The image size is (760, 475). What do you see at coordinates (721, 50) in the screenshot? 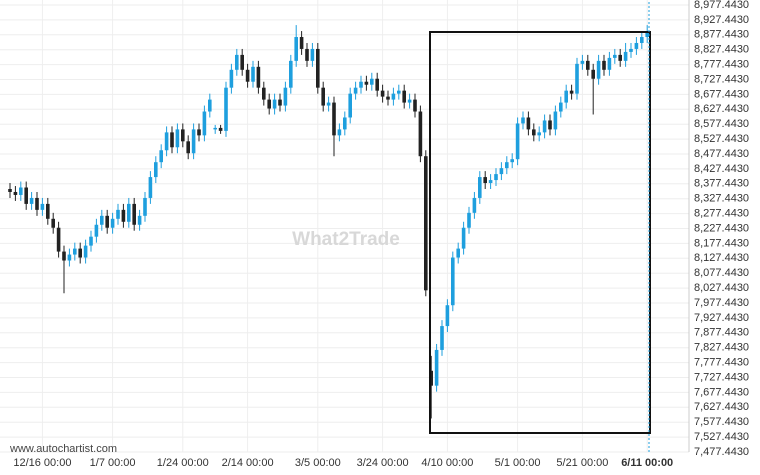
I see `y-tick-label: 8,827.4430` at bounding box center [721, 50].